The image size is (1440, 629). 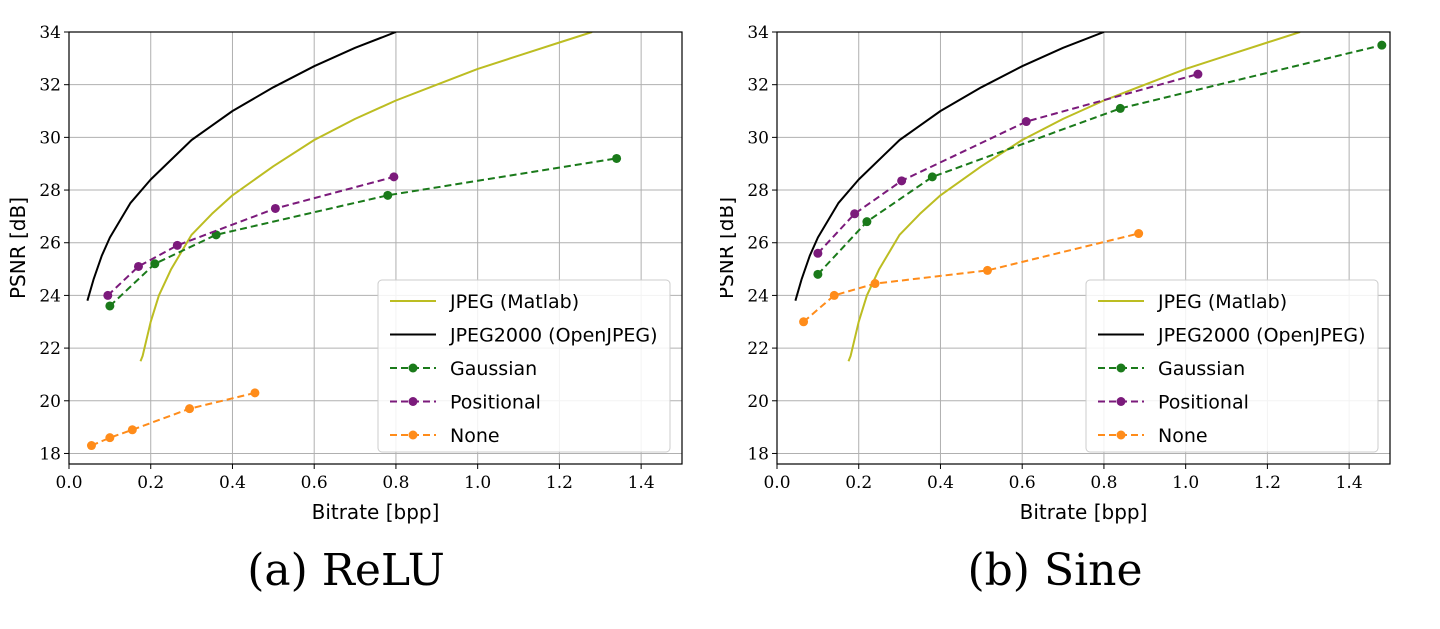 I want to click on series-line-positional, so click(x=251, y=236).